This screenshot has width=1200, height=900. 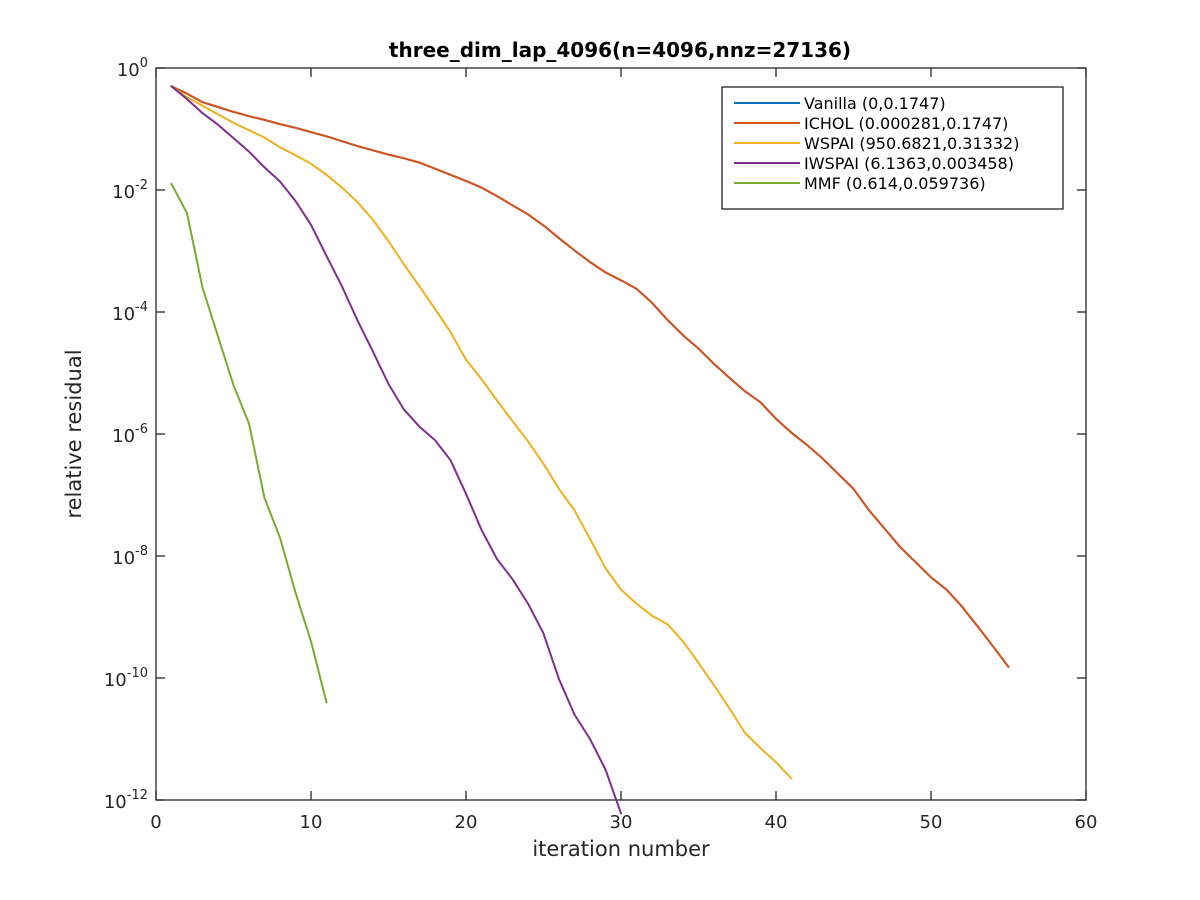 What do you see at coordinates (620, 50) in the screenshot?
I see `chart-title: three_dim_lap_4096(n=4096,nnz=27136)` at bounding box center [620, 50].